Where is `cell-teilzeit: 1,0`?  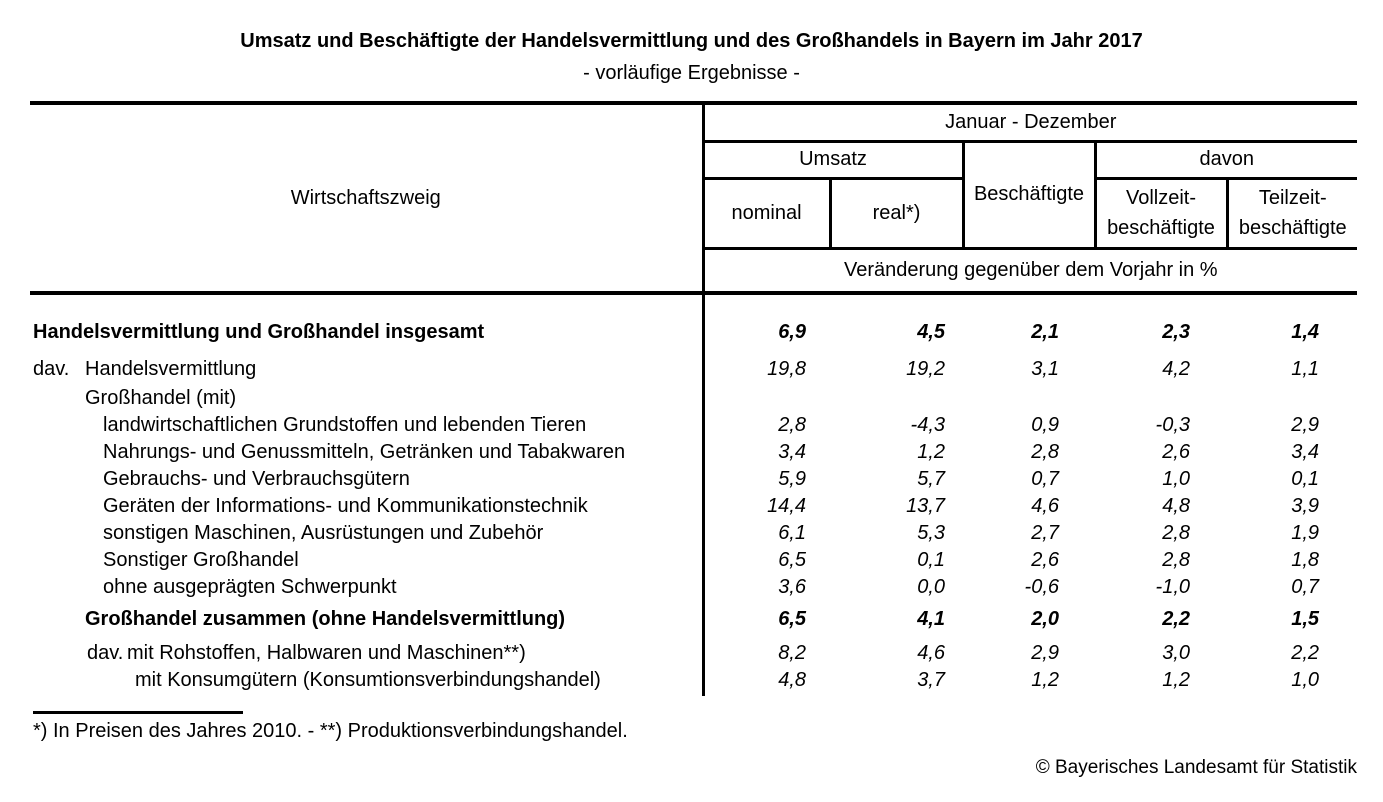
cell-teilzeit: 1,0 is located at coordinates (1305, 680).